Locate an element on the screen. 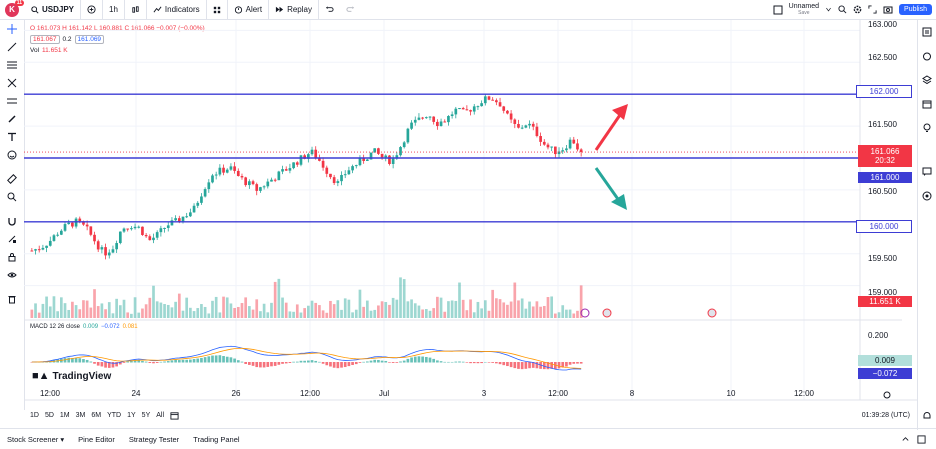 This screenshot has height=449, width=936. price-tick: 162.500 is located at coordinates (882, 57).